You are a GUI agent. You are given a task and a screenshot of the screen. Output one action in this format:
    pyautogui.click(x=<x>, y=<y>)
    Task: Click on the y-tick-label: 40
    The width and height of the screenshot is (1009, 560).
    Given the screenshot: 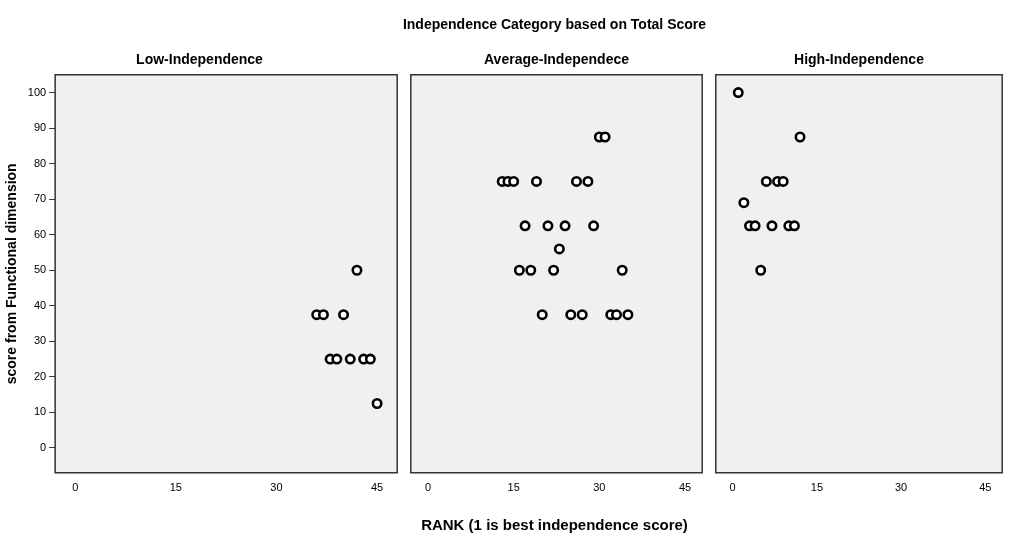 What is the action you would take?
    pyautogui.click(x=40, y=304)
    